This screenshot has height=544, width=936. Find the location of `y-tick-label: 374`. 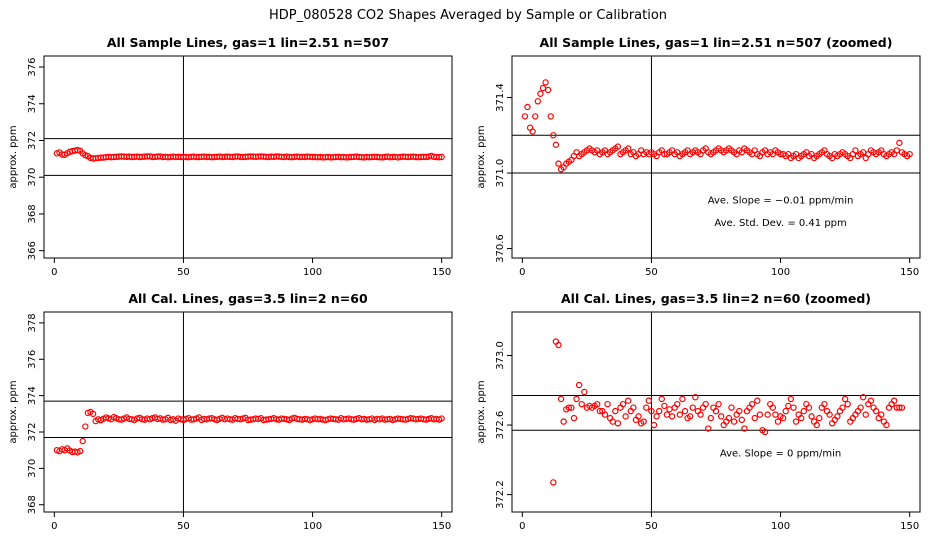

y-tick-label: 374 is located at coordinates (32, 103).